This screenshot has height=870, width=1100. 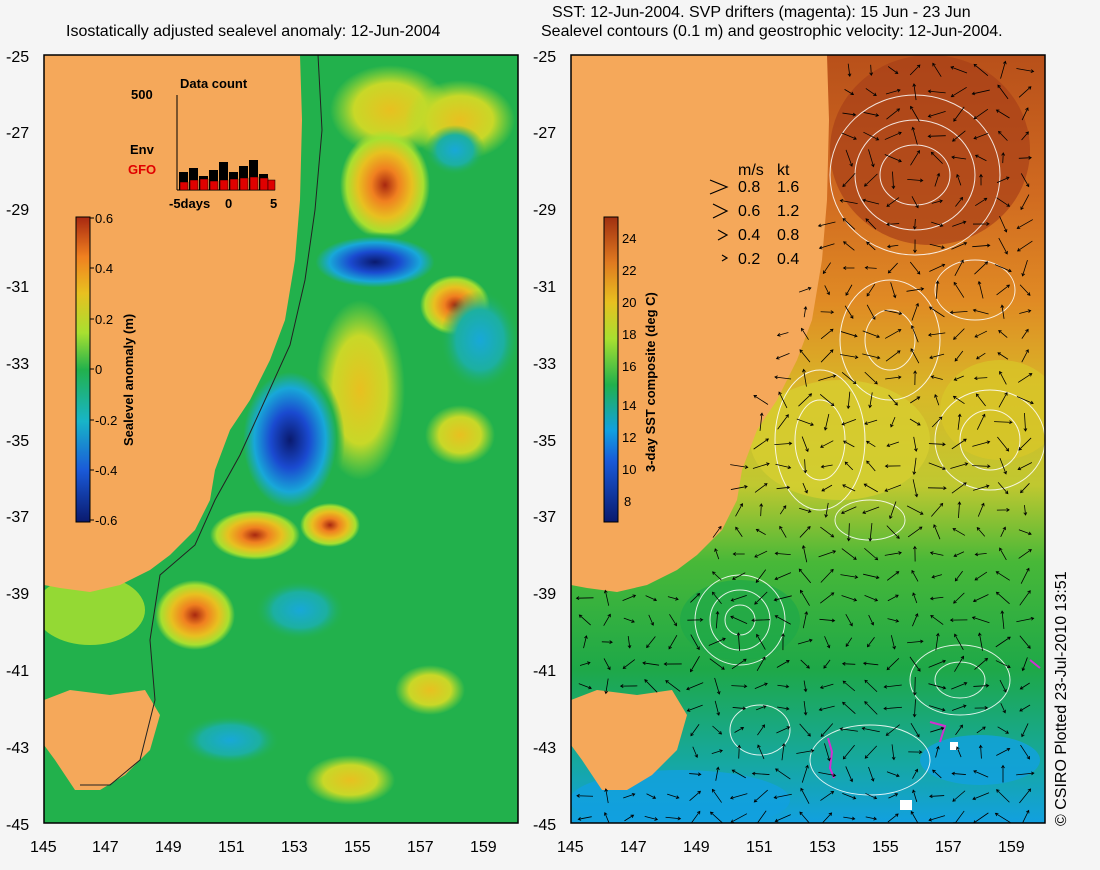 I want to click on velocity-legend: m/s kt 0.8 1.6 0.6 1.2 0.4 0.8 0.2 0.4, so click(x=754, y=215).